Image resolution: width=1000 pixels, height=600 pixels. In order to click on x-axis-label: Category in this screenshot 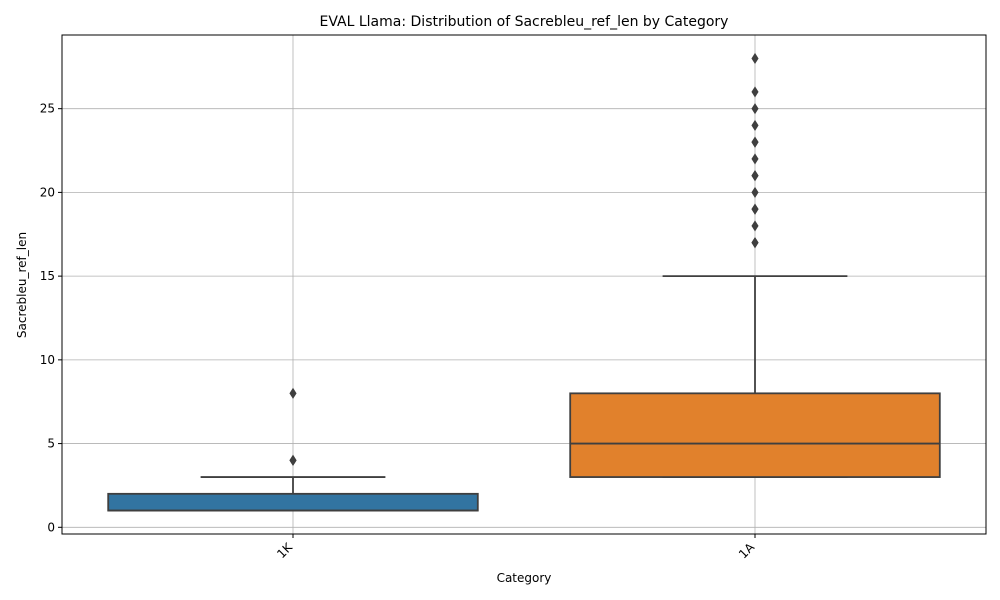, I will do `click(524, 578)`.